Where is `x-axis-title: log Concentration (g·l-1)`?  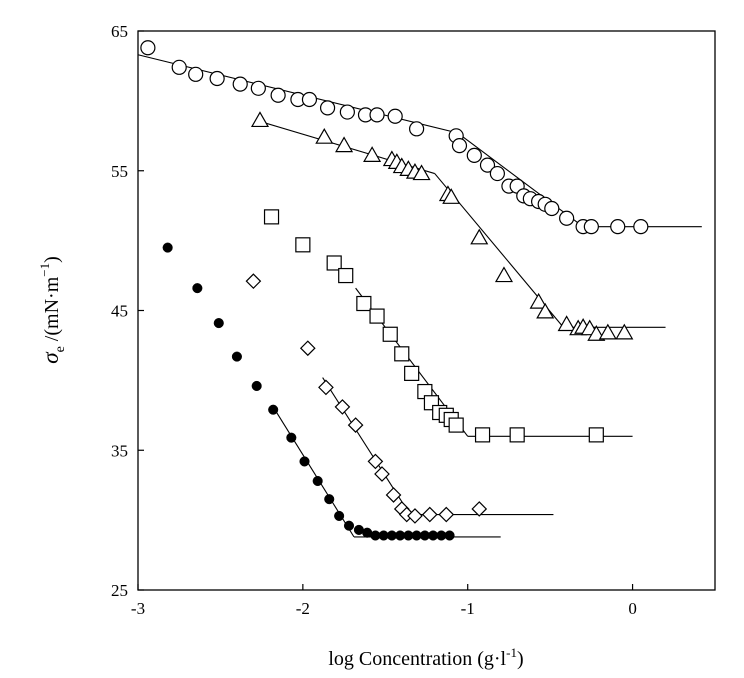 x-axis-title: log Concentration (g·l-1) is located at coordinates (425, 657).